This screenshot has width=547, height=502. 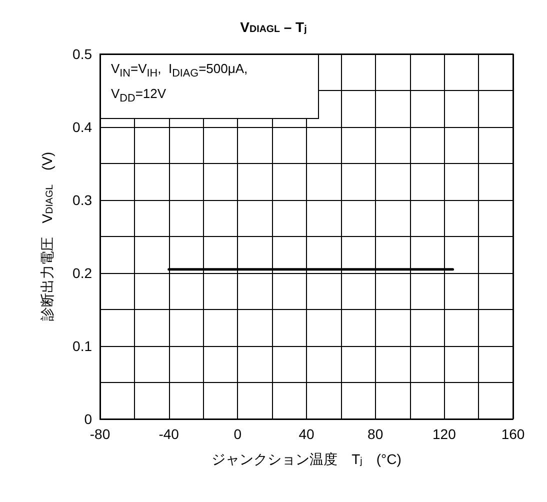 What do you see at coordinates (82, 273) in the screenshot?
I see `y-tick-label: 0.2` at bounding box center [82, 273].